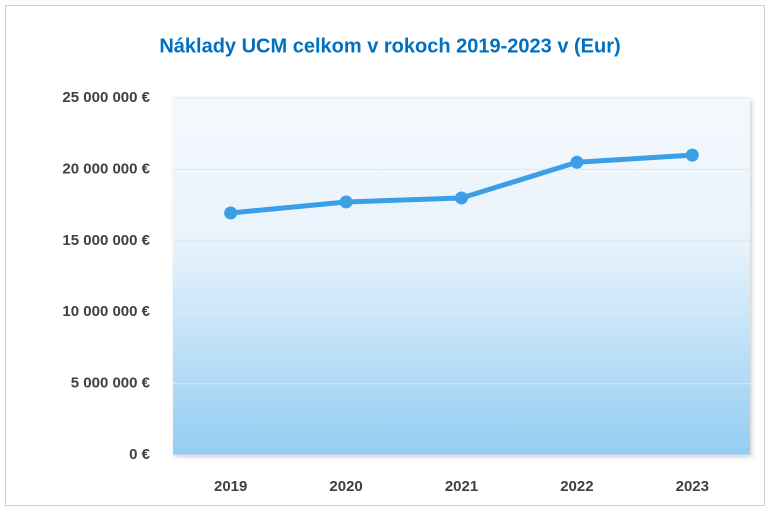 Image resolution: width=771 pixels, height=511 pixels. I want to click on x-tick-label: 2019, so click(230, 486).